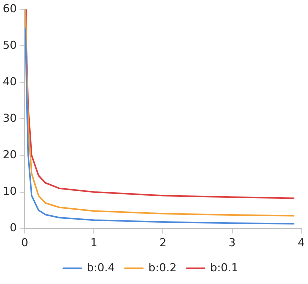 The height and width of the screenshot is (284, 308). Describe the element at coordinates (162, 267) in the screenshot. I see `legend-label: b:0.2` at that location.